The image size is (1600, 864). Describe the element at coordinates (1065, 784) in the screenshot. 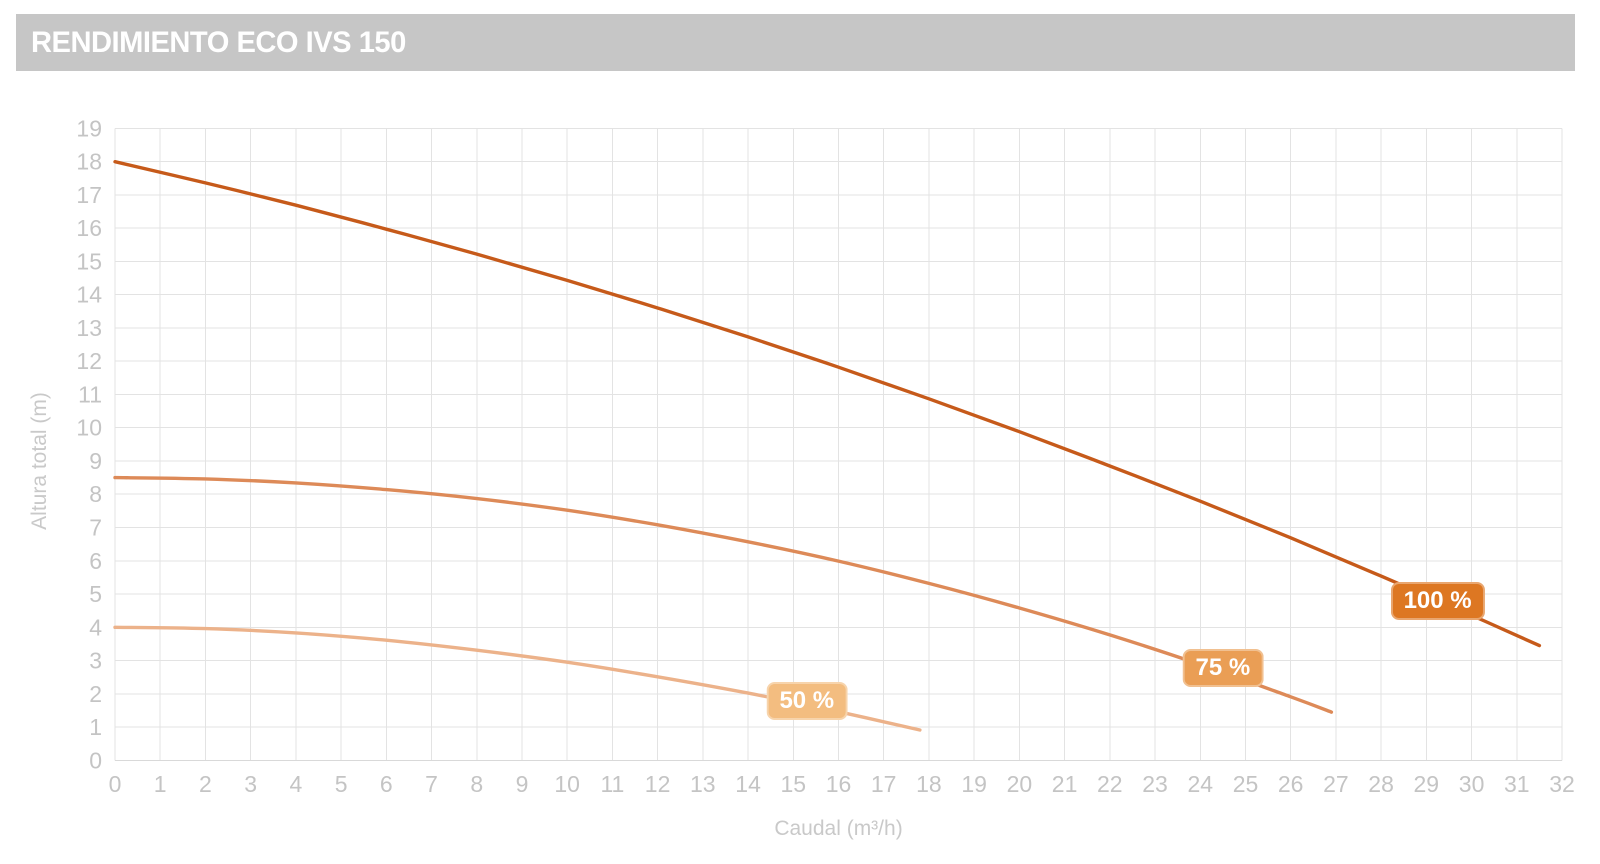

I see `x-tick-label: 21` at that location.